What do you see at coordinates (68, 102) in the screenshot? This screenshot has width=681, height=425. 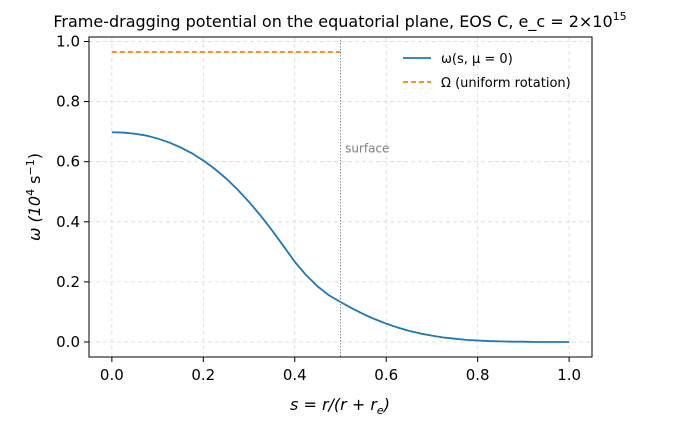 I see `y-tick-label: 0.8` at bounding box center [68, 102].